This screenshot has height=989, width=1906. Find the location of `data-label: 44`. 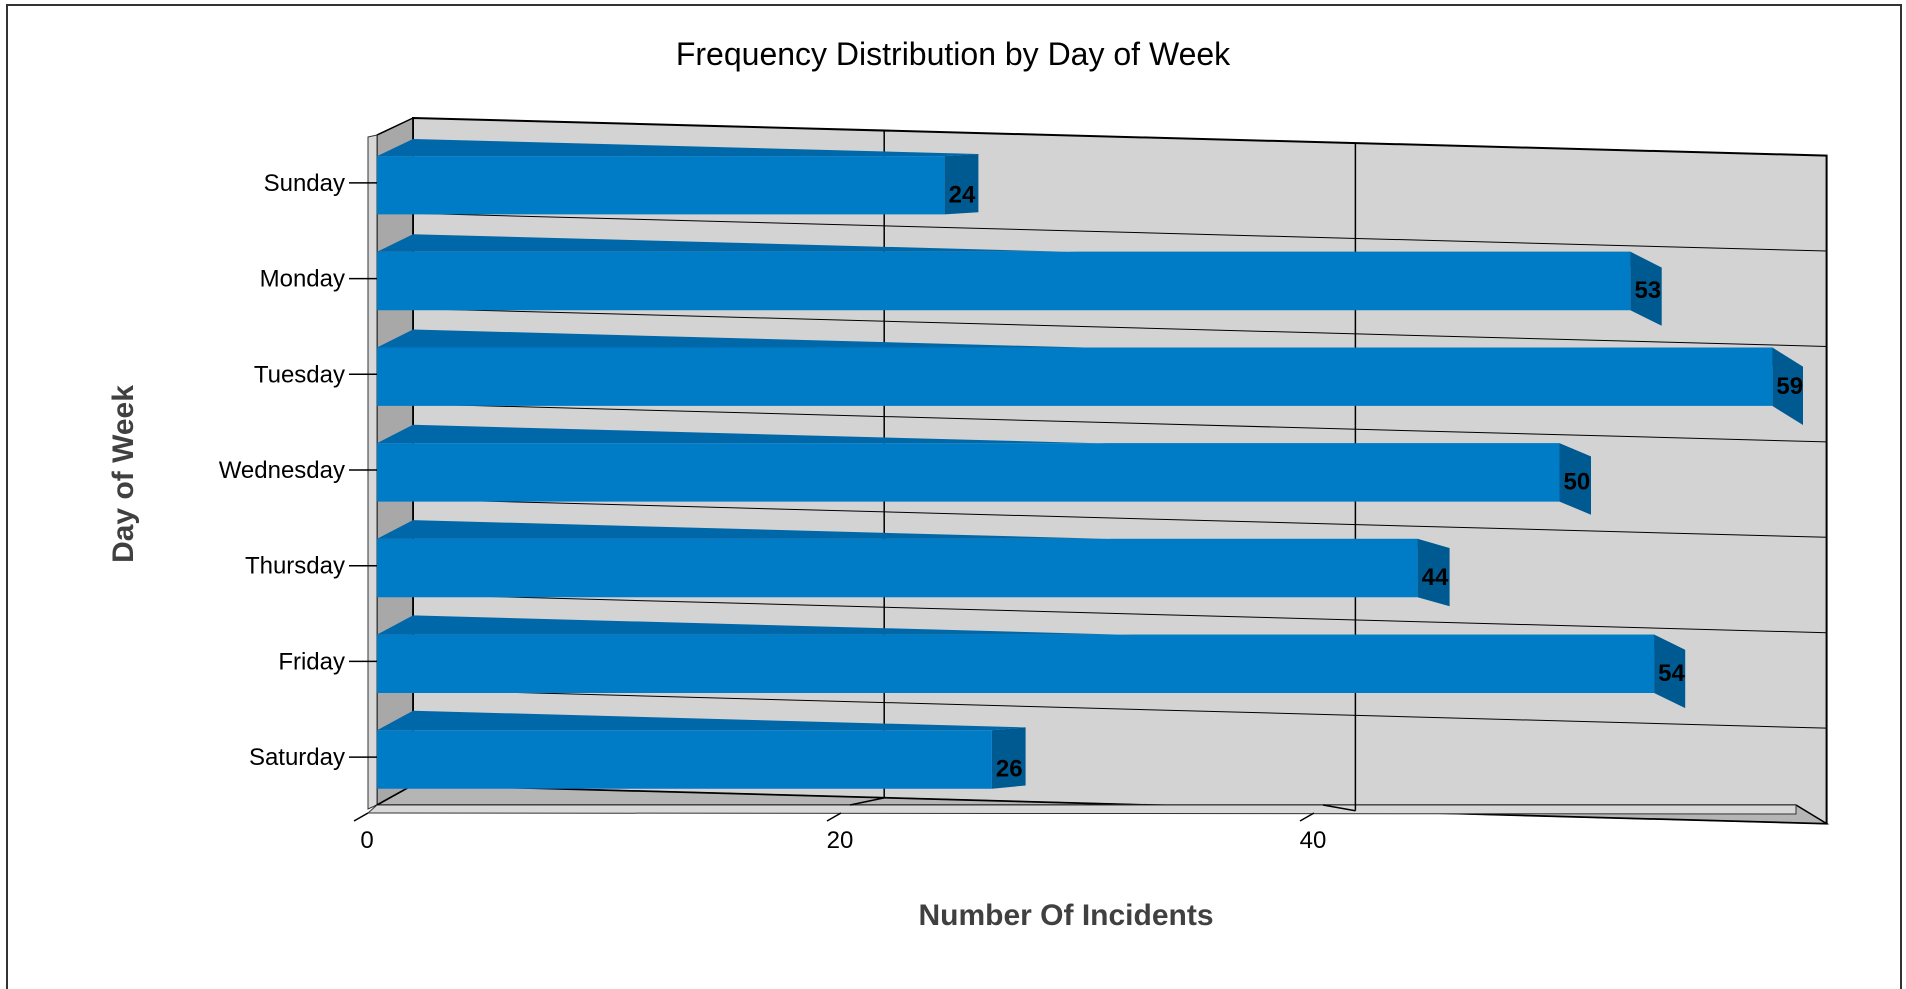

data-label: 44 is located at coordinates (1435, 577).